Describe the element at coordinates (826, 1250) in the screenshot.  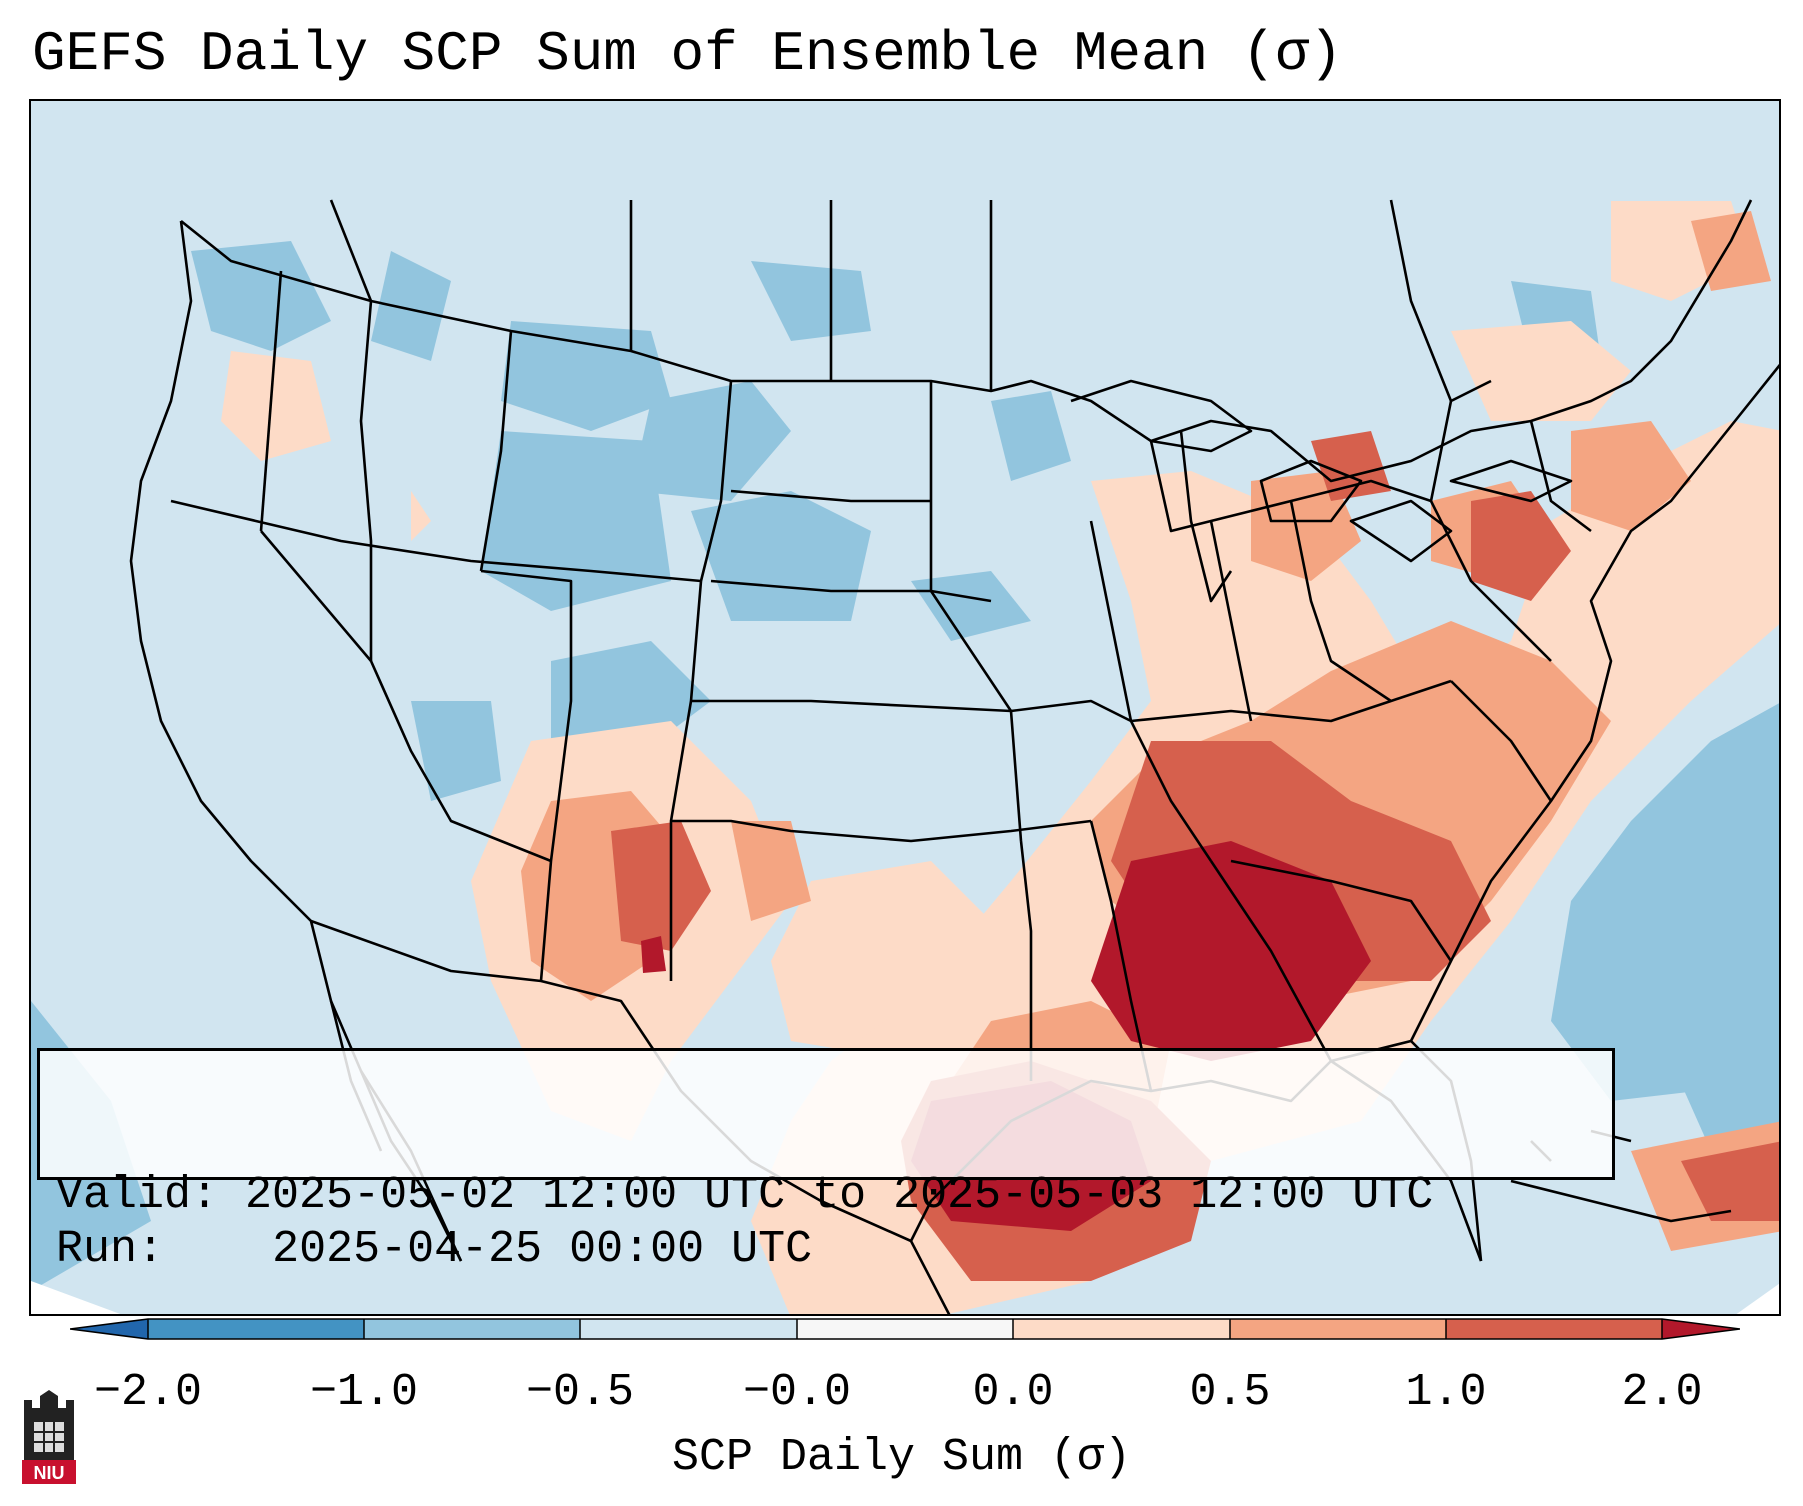
I see `run-line: Run: 2025-04-25 00:00 UTC` at that location.